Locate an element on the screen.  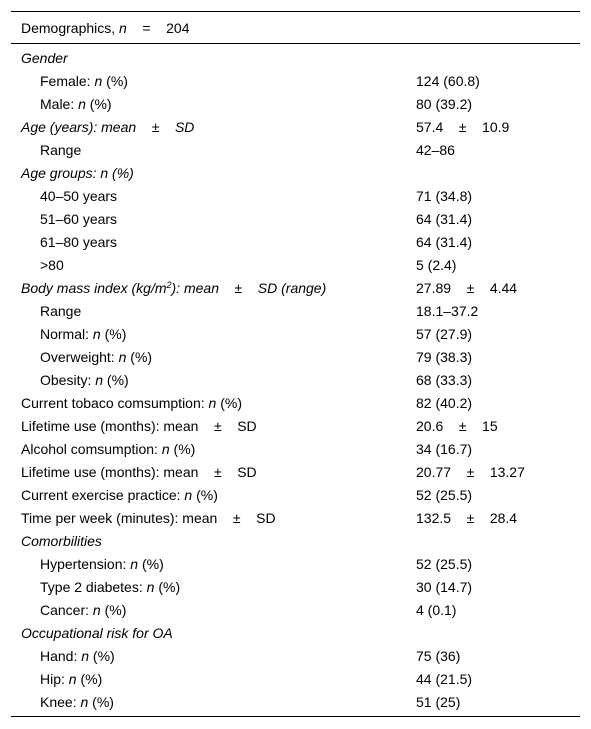
table-row-normal: Normal: n (%) 57 (27.9) is located at coordinates (295, 333).